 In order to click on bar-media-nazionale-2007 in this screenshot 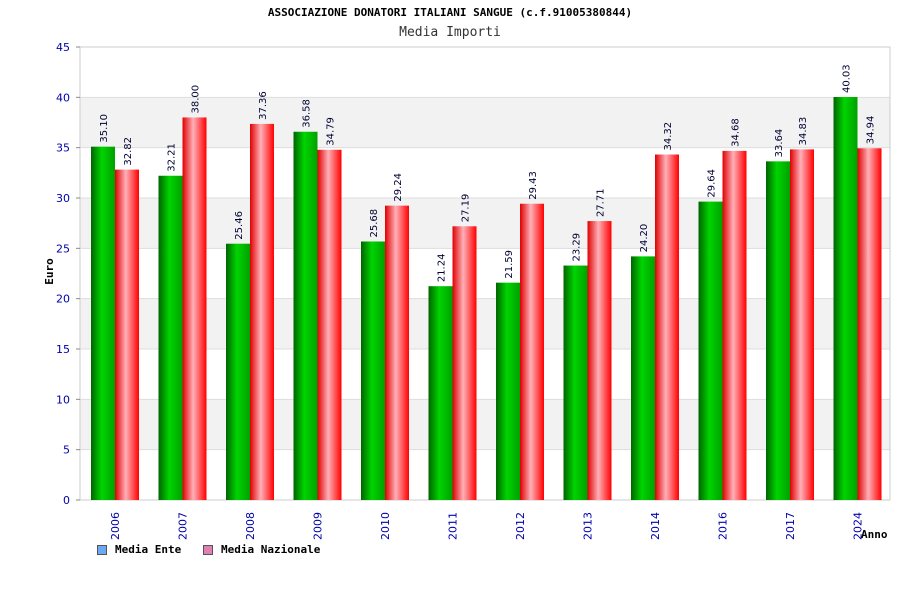, I will do `click(194, 308)`.